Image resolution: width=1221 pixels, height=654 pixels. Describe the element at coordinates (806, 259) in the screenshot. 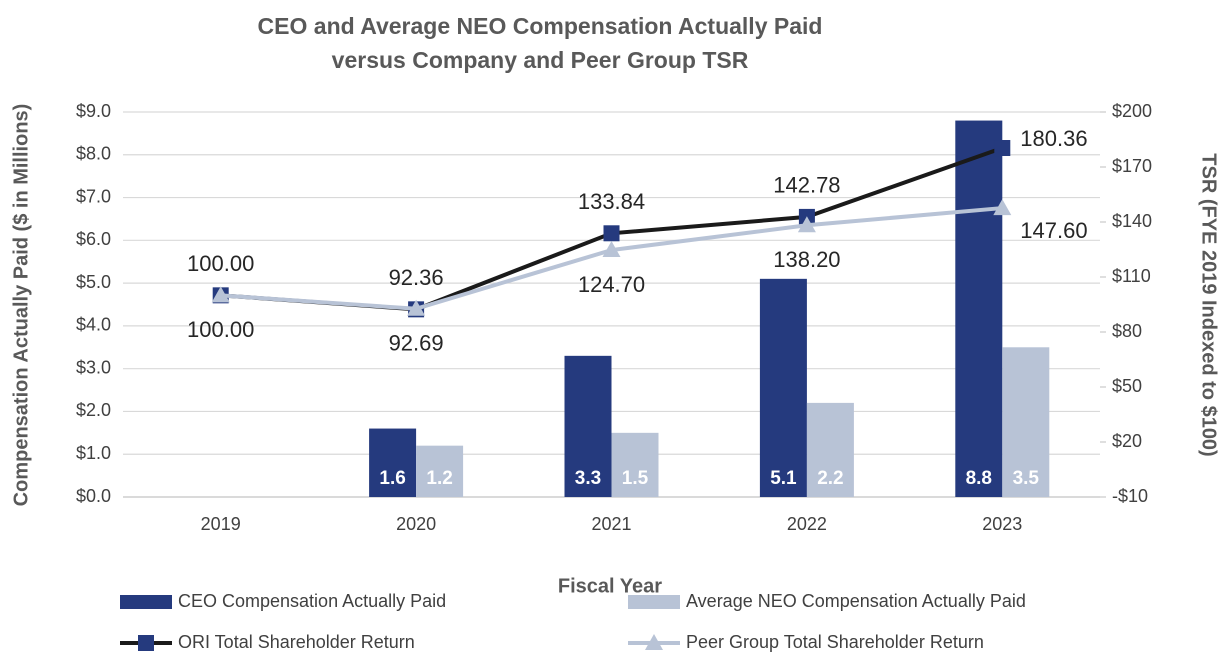

I see `data-label: 138.20` at that location.